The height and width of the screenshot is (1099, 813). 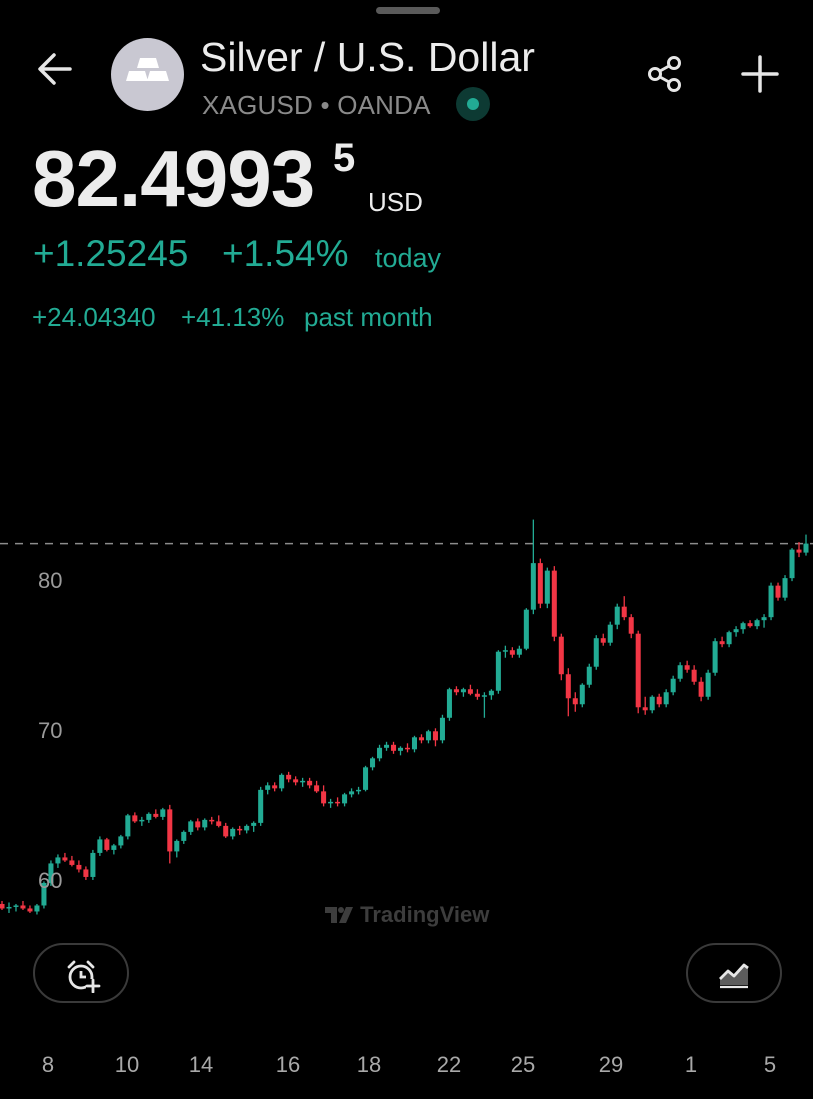 What do you see at coordinates (344, 158) in the screenshot?
I see `price-superscript: 5` at bounding box center [344, 158].